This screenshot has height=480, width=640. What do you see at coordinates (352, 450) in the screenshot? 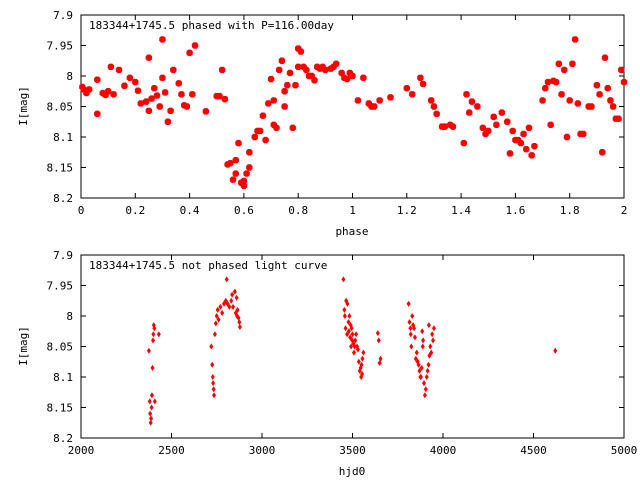
I see `raw-x-tick-label: 3500` at bounding box center [352, 450].